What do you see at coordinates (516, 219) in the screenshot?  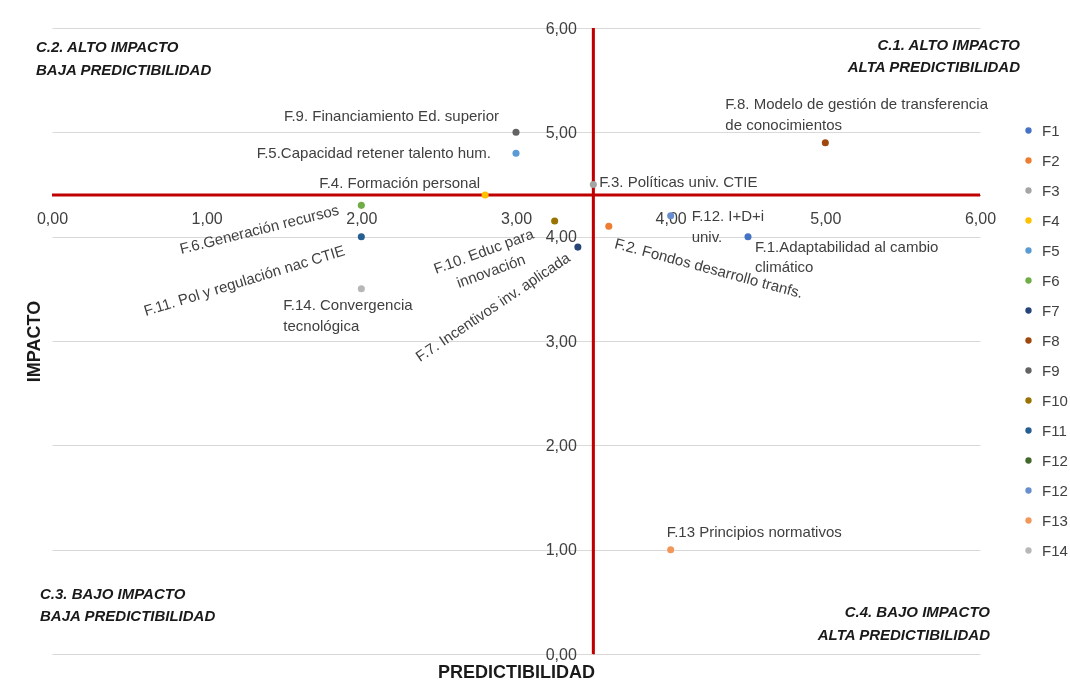 I see `x-tick-label: 3,00` at bounding box center [516, 219].